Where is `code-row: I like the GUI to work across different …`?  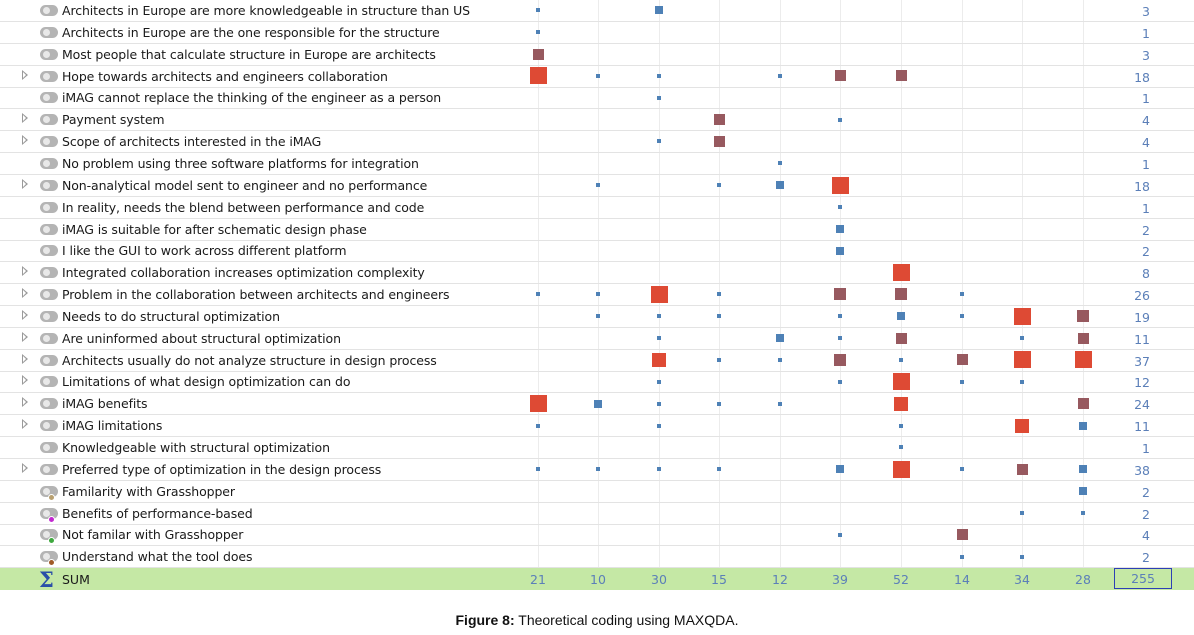 code-row: I like the GUI to work across different … is located at coordinates (597, 251).